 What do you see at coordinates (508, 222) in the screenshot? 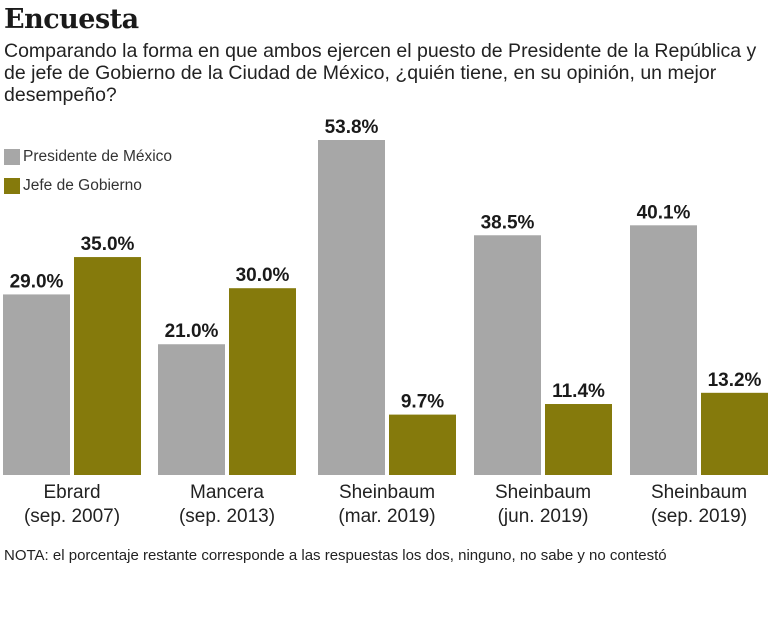
I see `data-label: 38.5%` at bounding box center [508, 222].